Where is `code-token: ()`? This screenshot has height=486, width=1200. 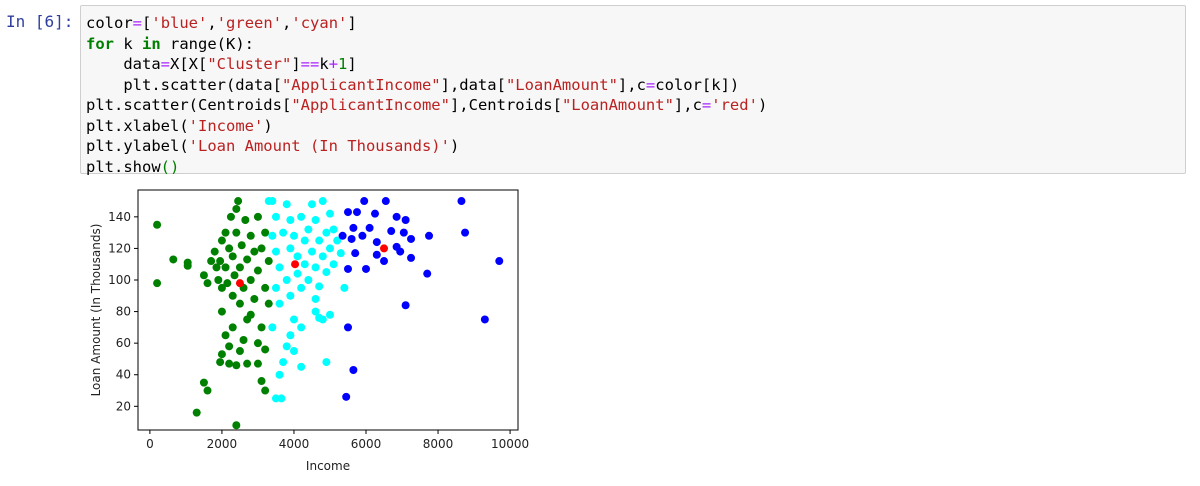
code-token: () is located at coordinates (170, 166).